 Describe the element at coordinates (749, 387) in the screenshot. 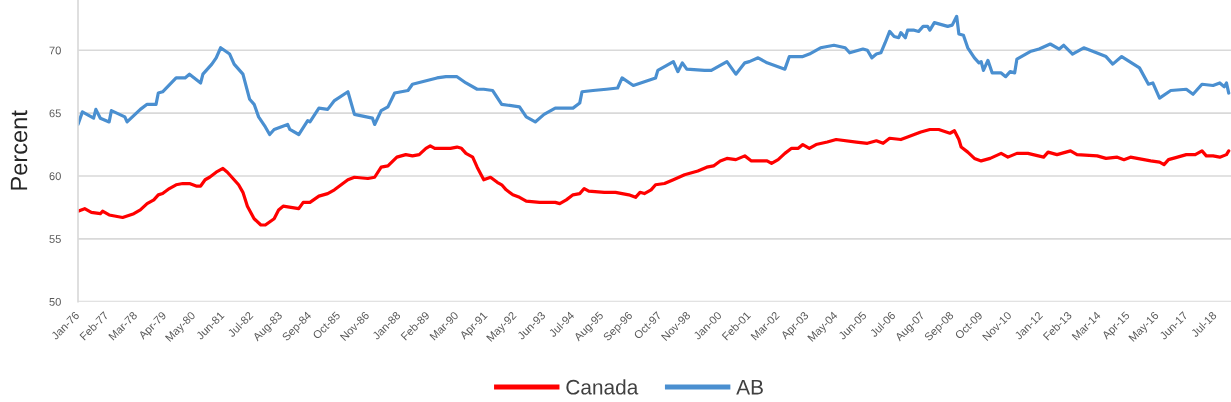

I see `legend-label: AB` at that location.